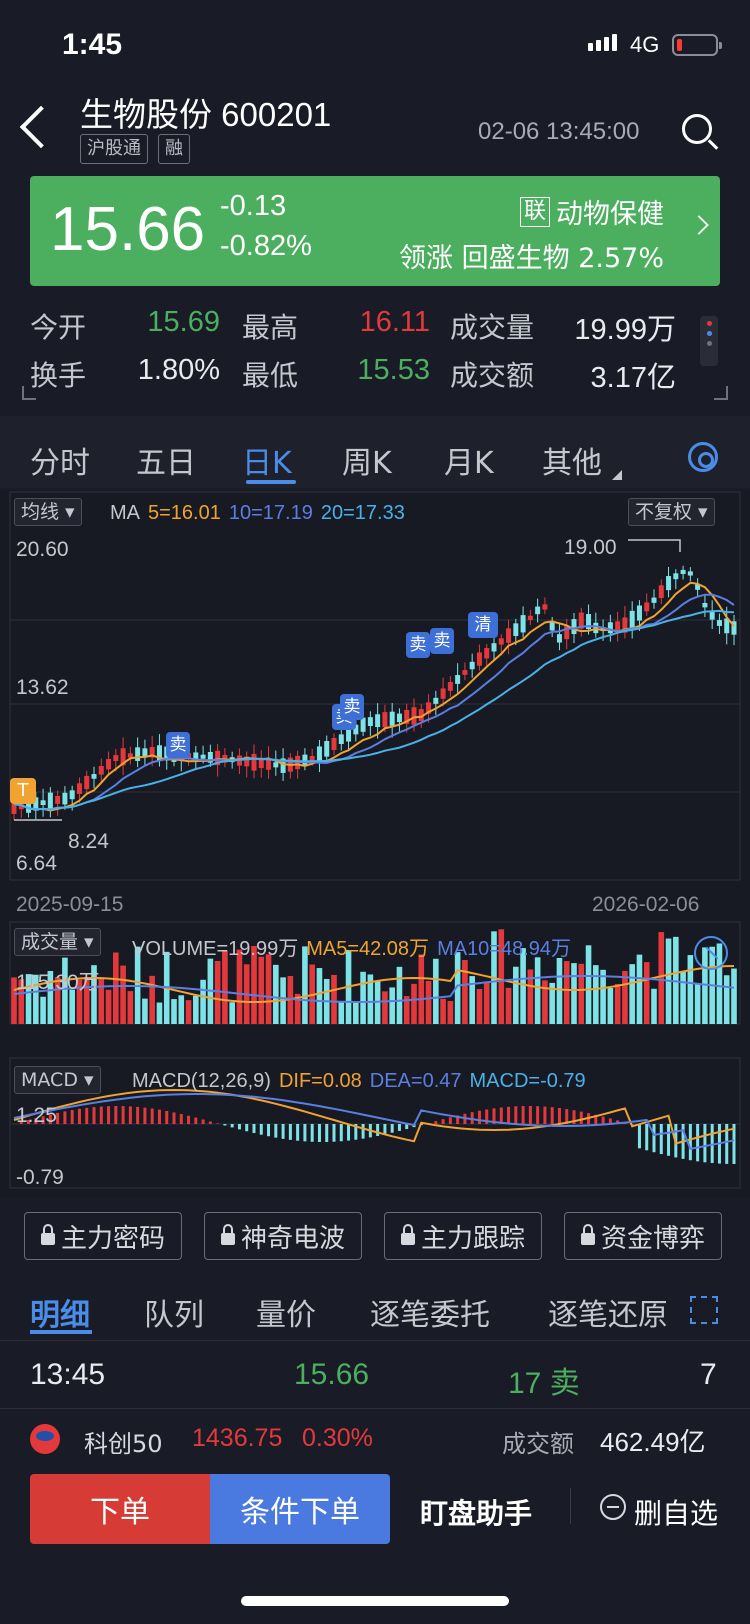  I want to click on assistant-button: 盯盘助手, so click(476, 1513).